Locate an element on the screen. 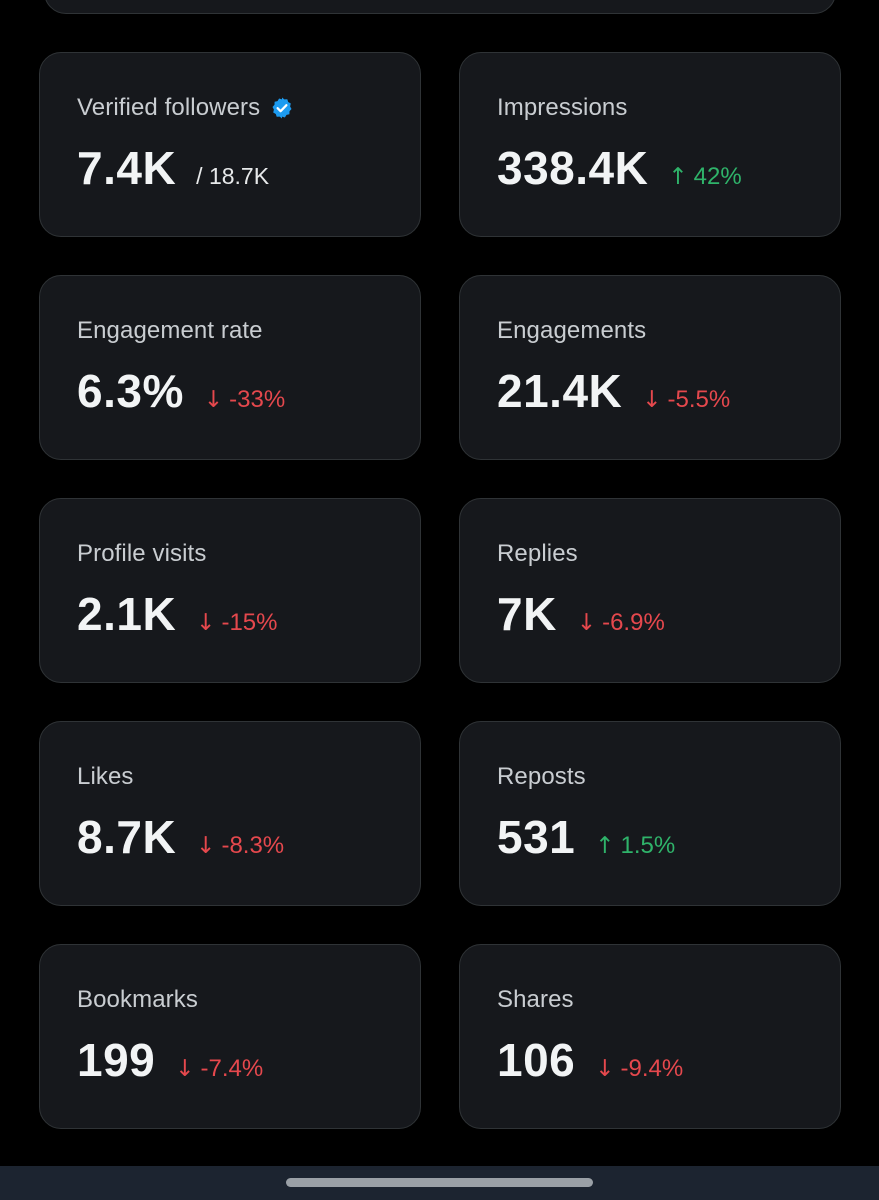 This screenshot has width=879, height=1200. metric-change-value: -7.4% is located at coordinates (232, 1068).